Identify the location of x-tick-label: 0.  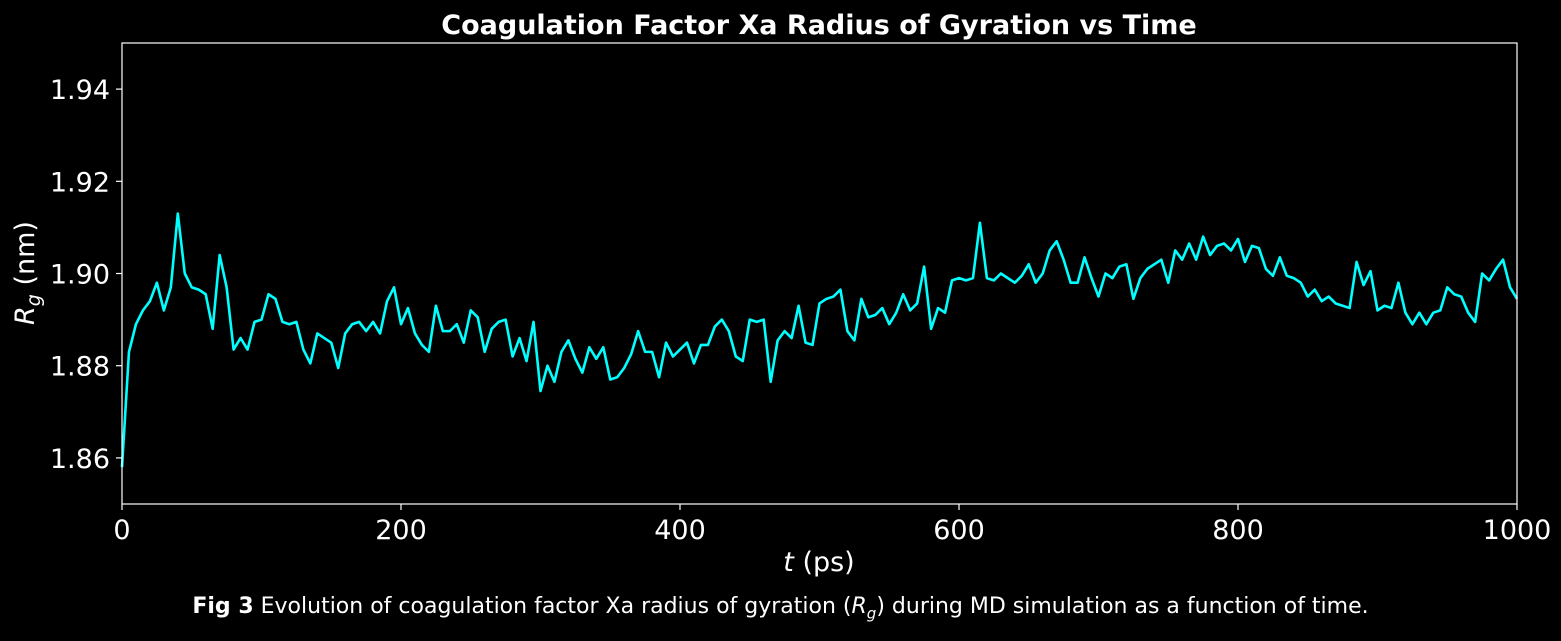
(121, 530).